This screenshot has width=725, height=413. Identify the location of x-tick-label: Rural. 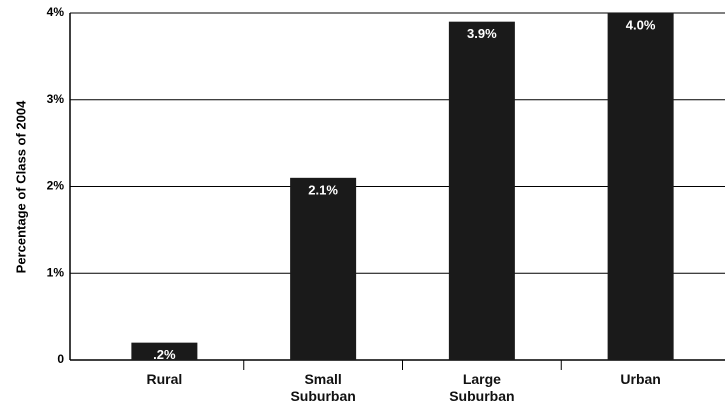
(164, 379).